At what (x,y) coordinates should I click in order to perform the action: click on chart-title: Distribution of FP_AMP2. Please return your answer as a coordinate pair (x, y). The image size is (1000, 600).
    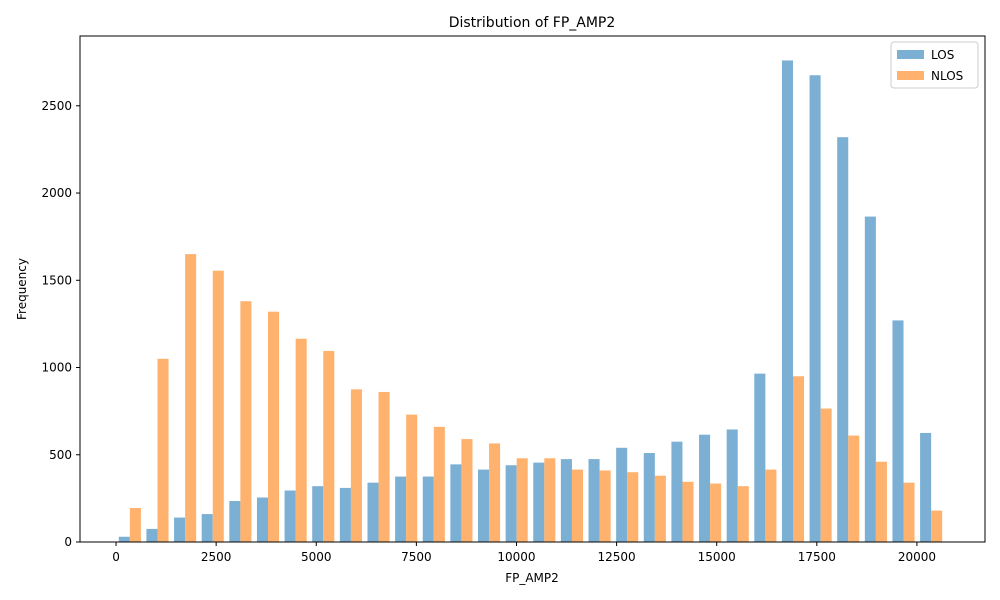
    Looking at the image, I should click on (532, 23).